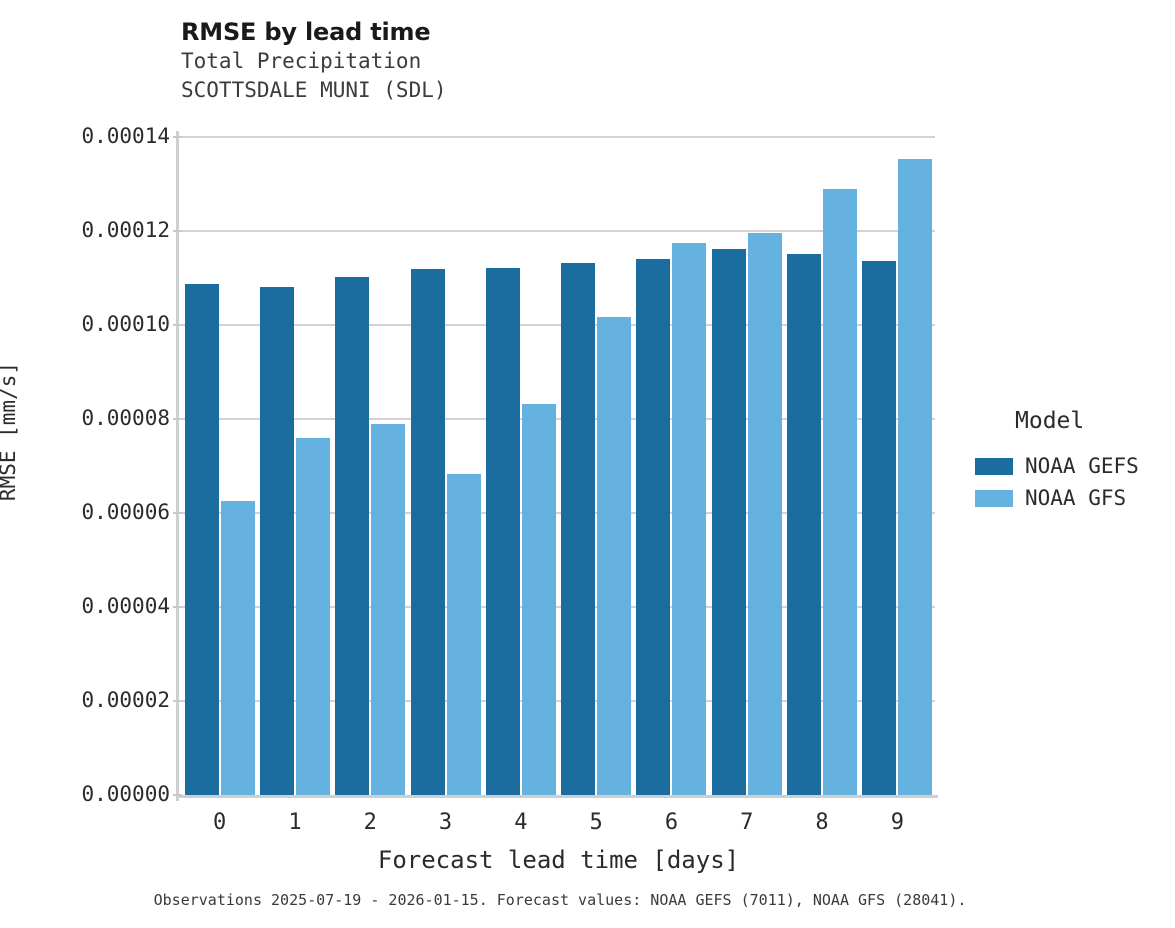  Describe the element at coordinates (521, 822) in the screenshot. I see `x-axis-tick-label: 4` at that location.